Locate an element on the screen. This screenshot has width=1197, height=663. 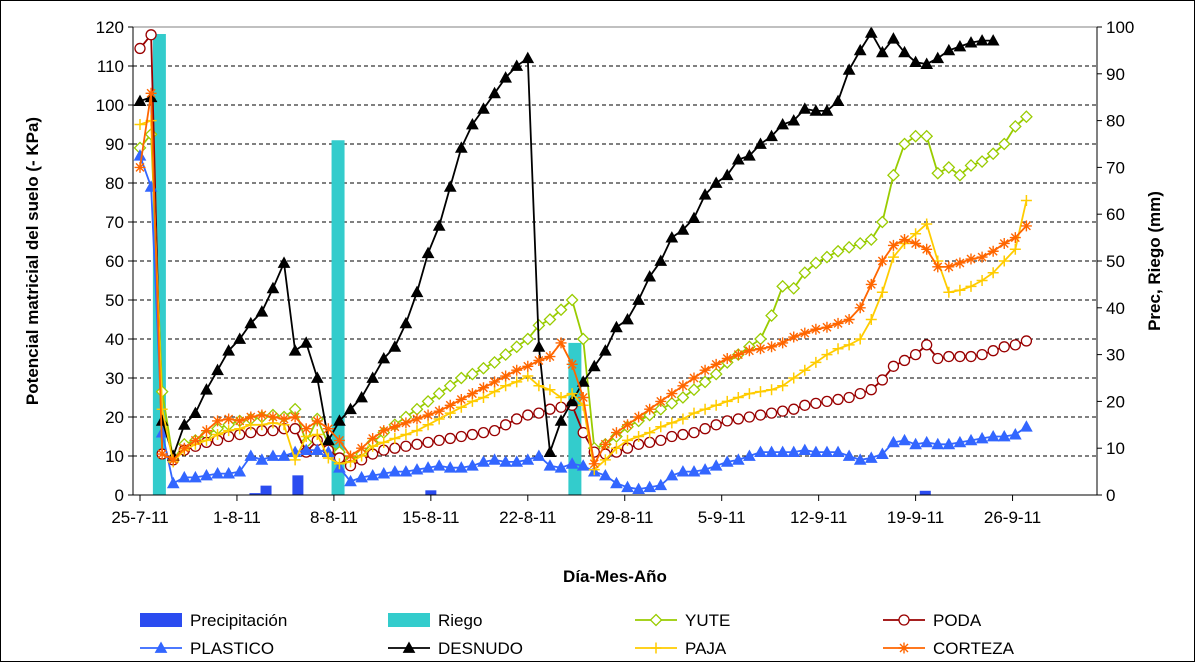
legend-label: Riego is located at coordinates (460, 620).